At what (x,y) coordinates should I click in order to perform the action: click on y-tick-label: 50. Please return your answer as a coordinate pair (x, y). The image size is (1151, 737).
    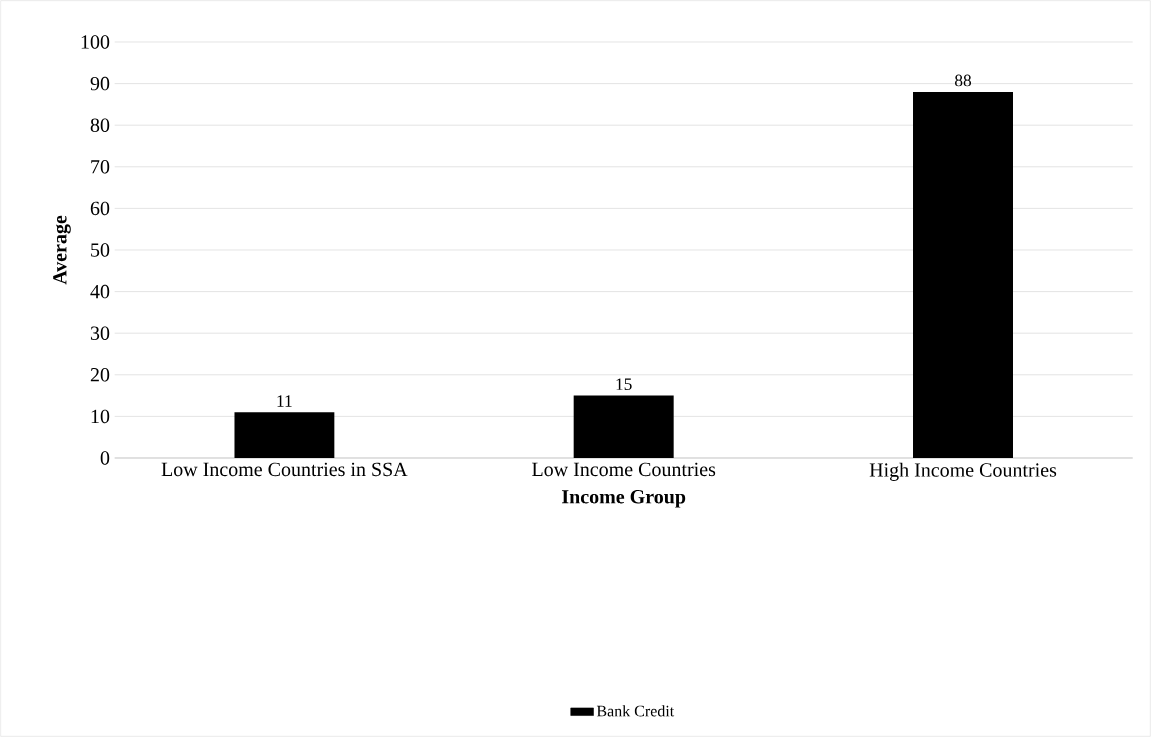
    Looking at the image, I should click on (100, 250).